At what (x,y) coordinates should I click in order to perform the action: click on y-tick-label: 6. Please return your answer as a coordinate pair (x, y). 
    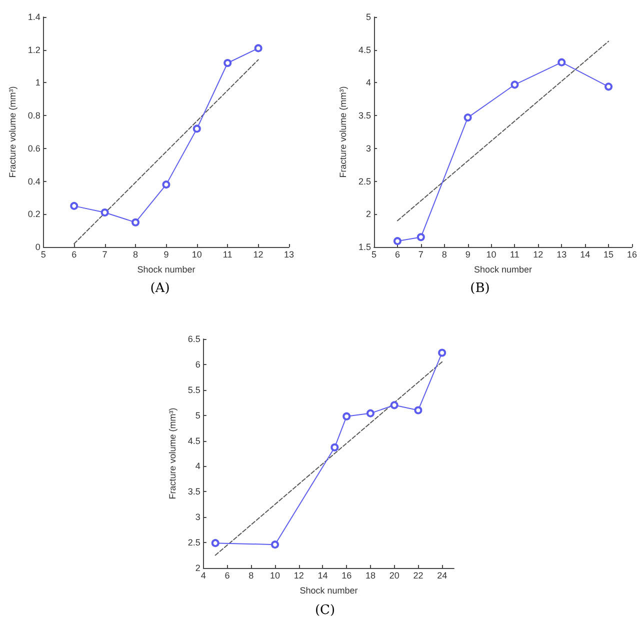
    Looking at the image, I should click on (197, 364).